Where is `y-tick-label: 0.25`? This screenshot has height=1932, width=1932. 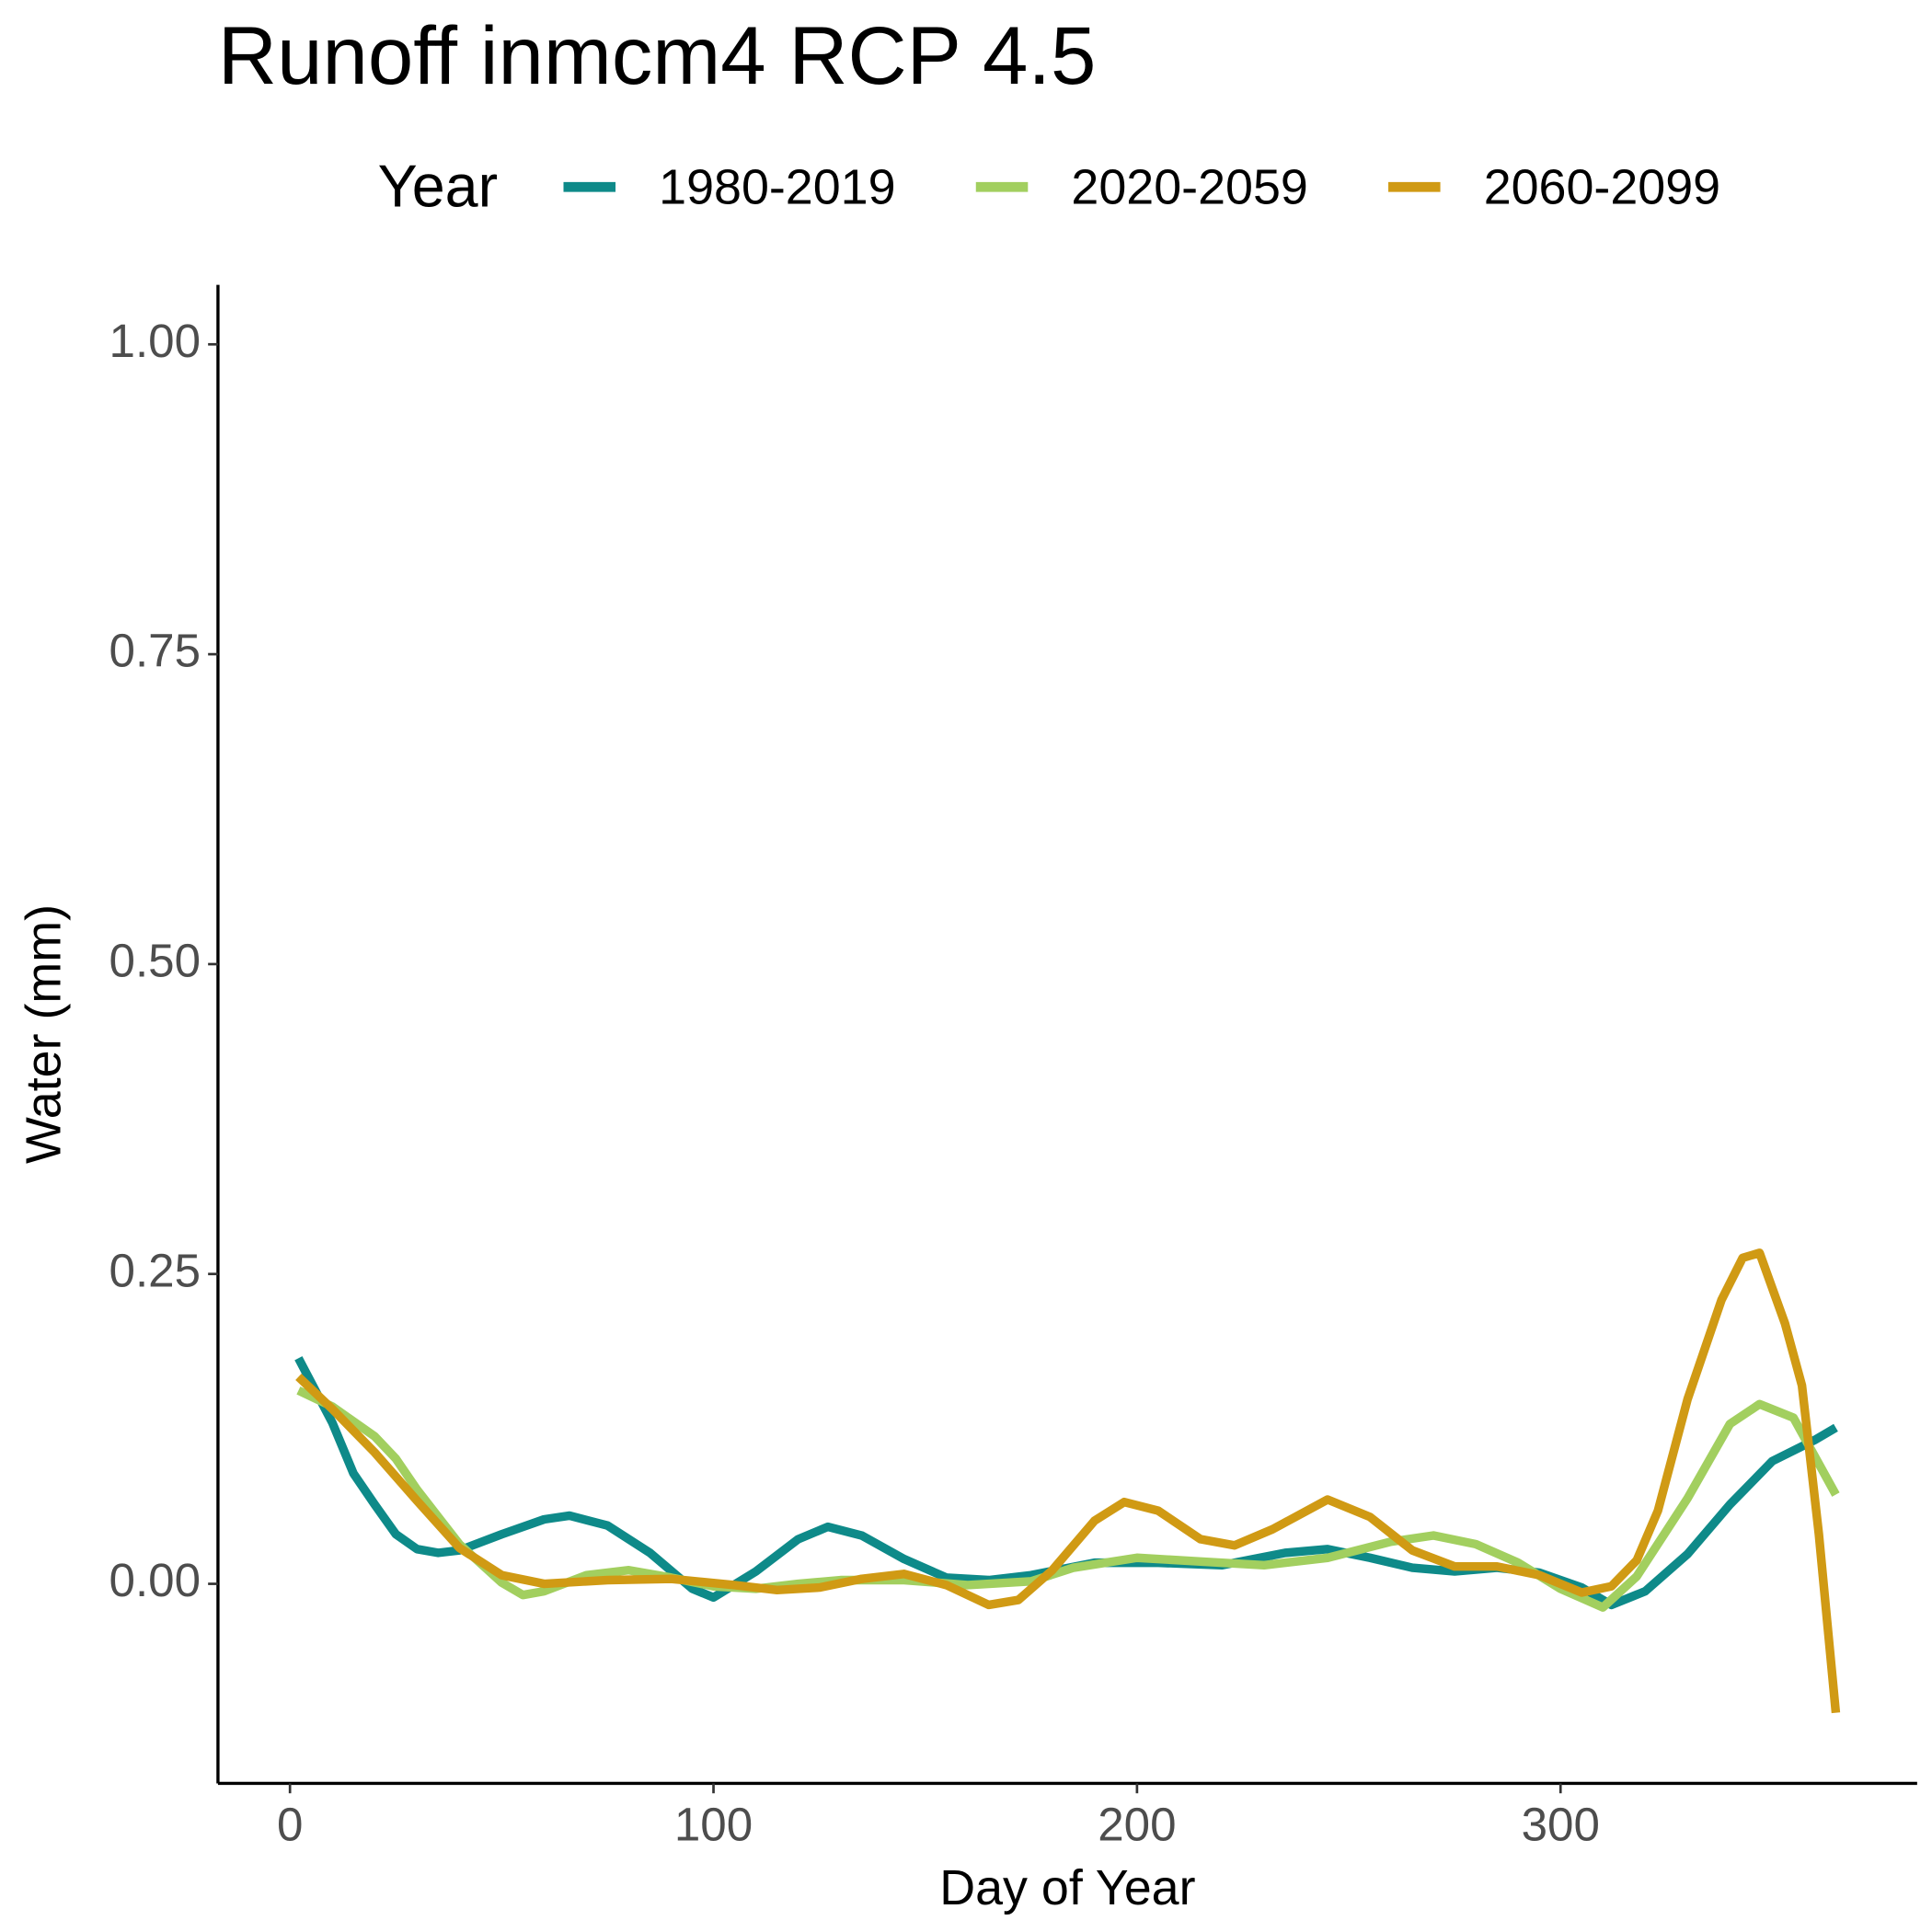 y-tick-label: 0.25 is located at coordinates (155, 1270).